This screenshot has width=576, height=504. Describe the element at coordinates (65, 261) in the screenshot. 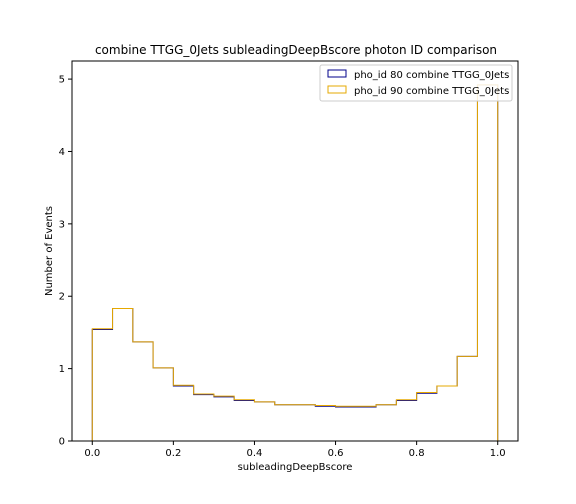

I see `y-axis-ticks: 0 1 2 3 4 5` at that location.